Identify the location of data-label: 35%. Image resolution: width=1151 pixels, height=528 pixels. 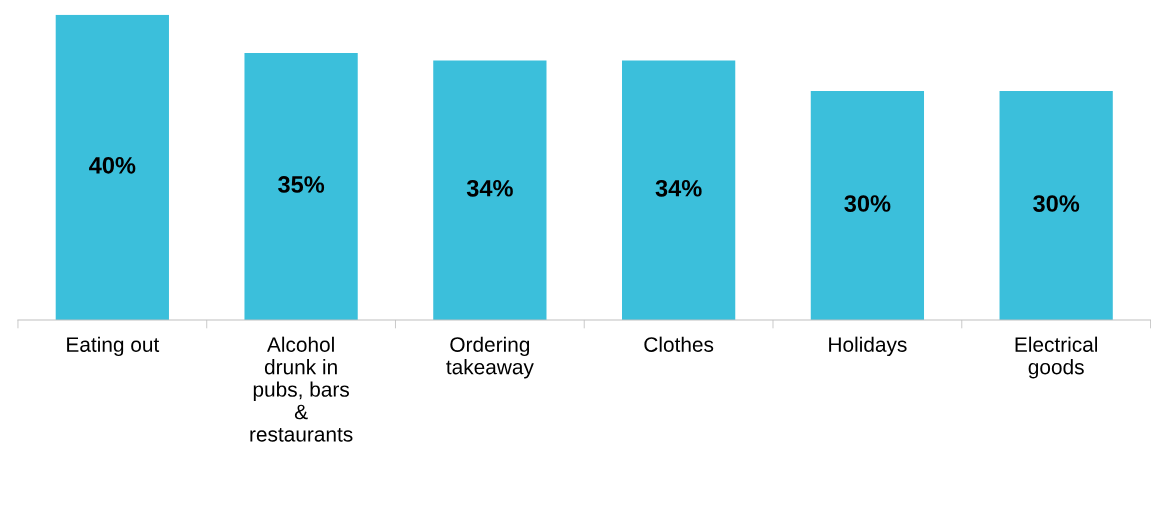
(301, 184).